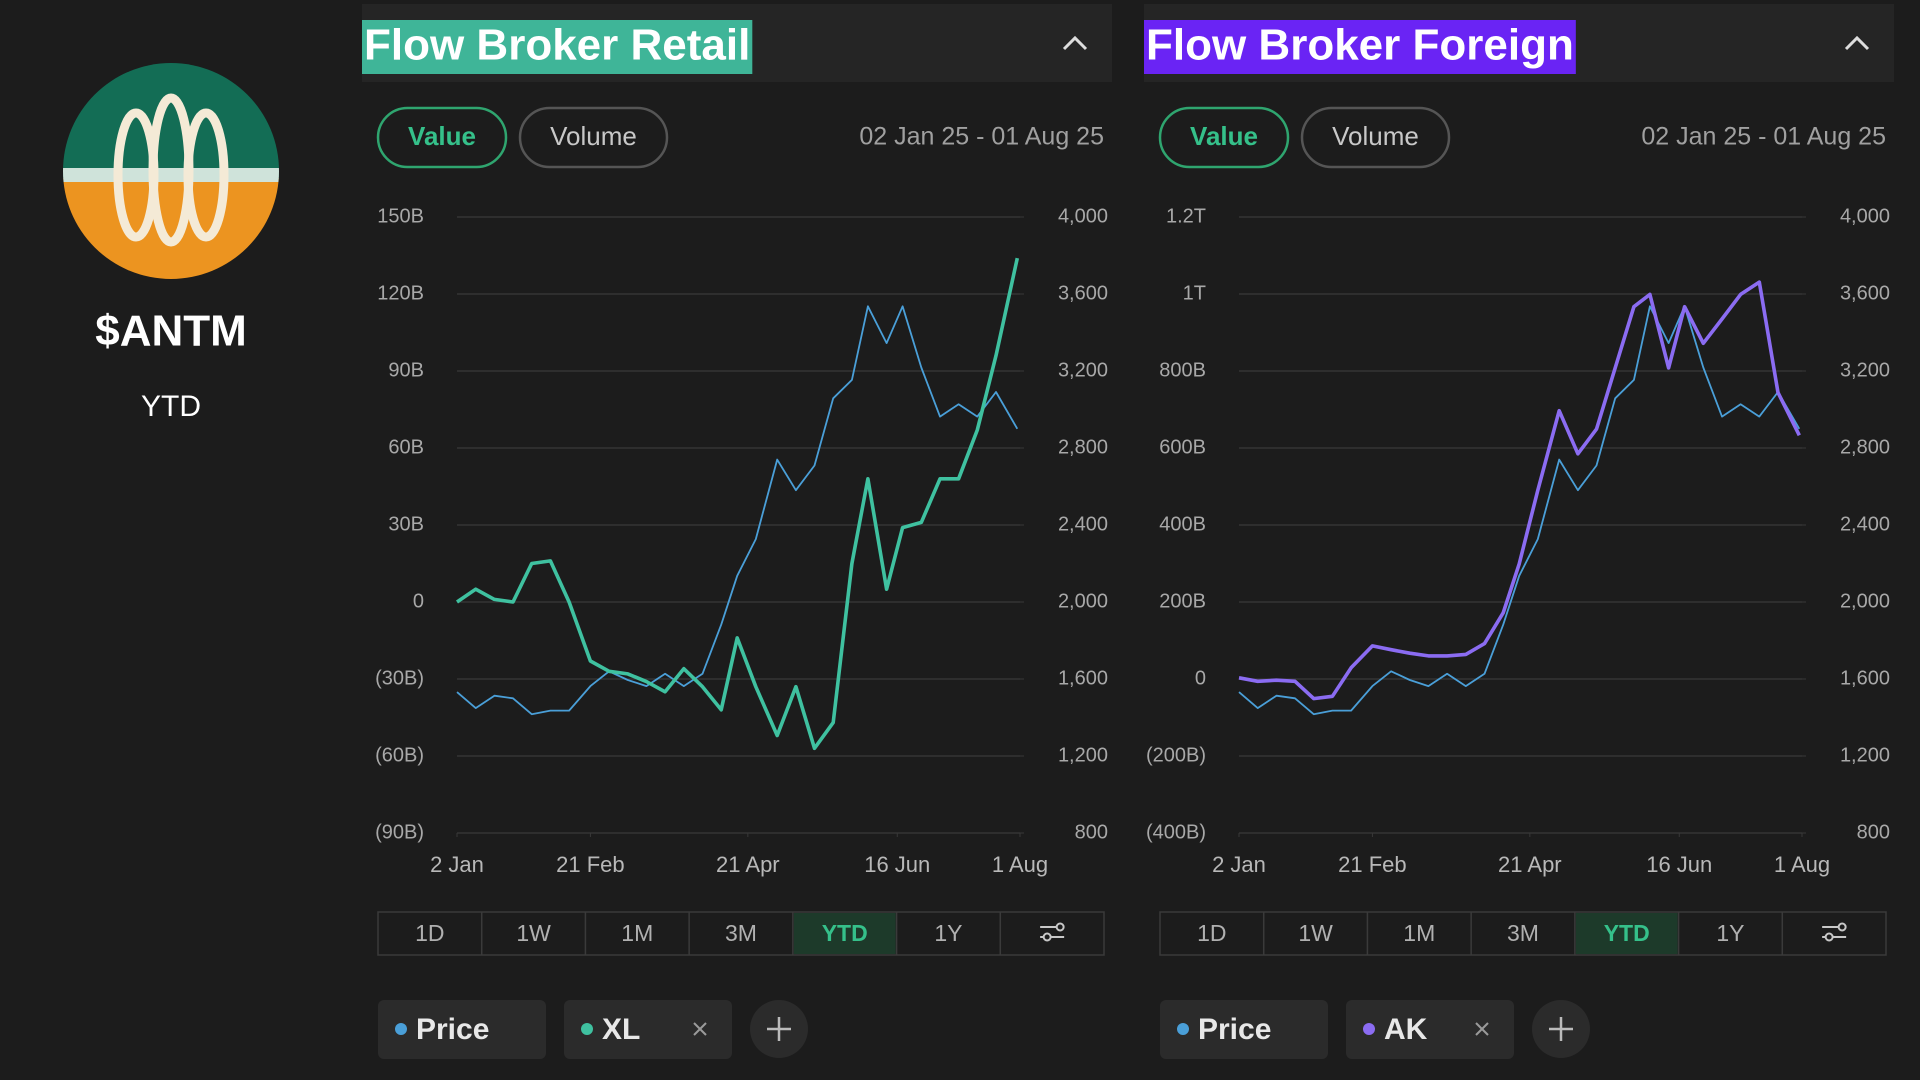 This screenshot has height=1080, width=1920. I want to click on y-tick-label: 30B, so click(406, 524).